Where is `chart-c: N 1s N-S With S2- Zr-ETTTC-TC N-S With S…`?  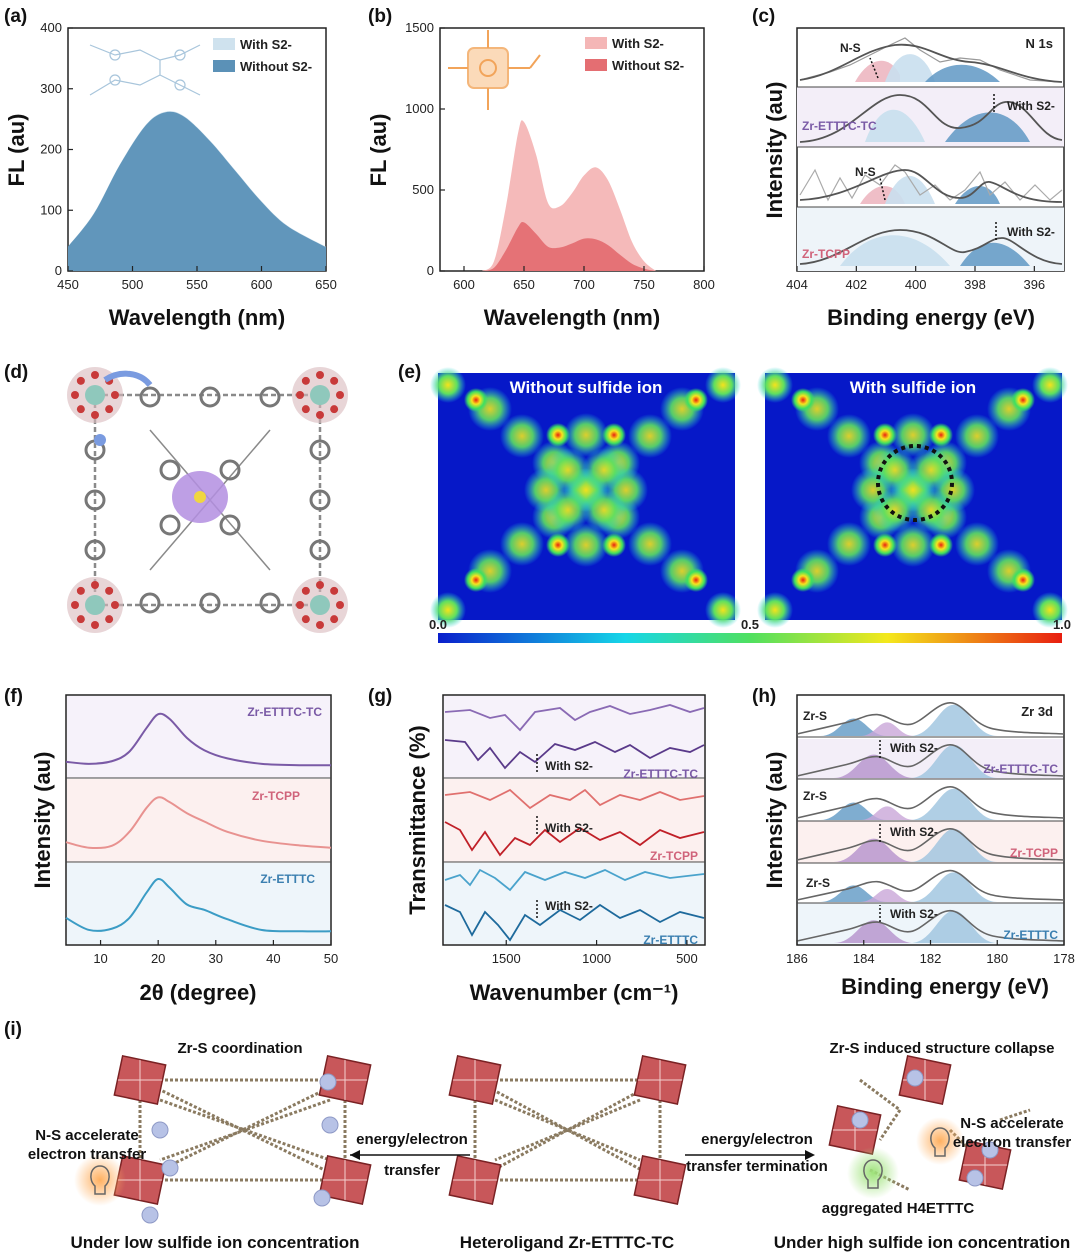
chart-c: N 1s N-S With S2- Zr-ETTTC-TC N-S With S… is located at coordinates (913, 178).